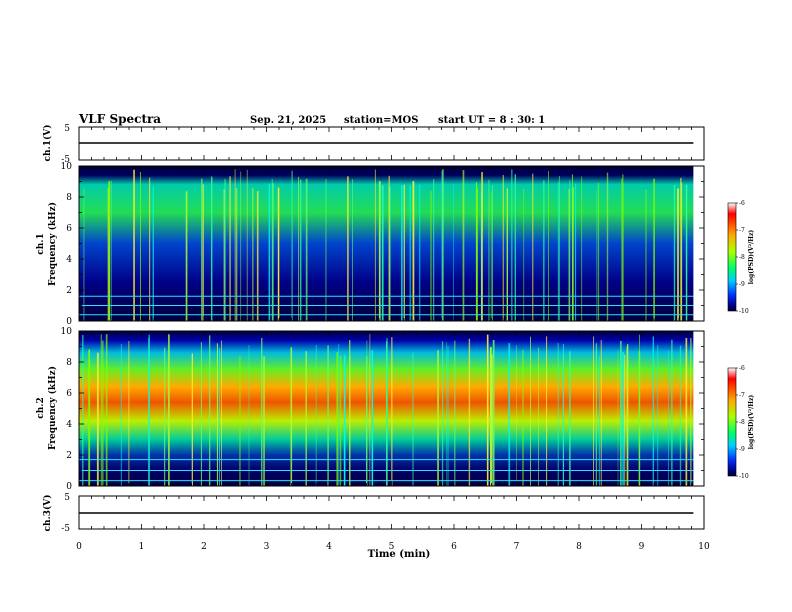  I want to click on x-tick-label: 6, so click(454, 547).